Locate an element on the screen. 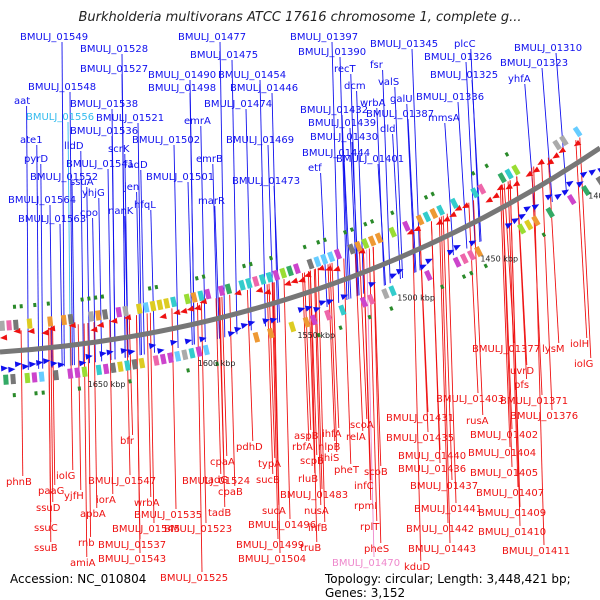  top-gene-label: BMULJ_01502 is located at coordinates (166, 140).